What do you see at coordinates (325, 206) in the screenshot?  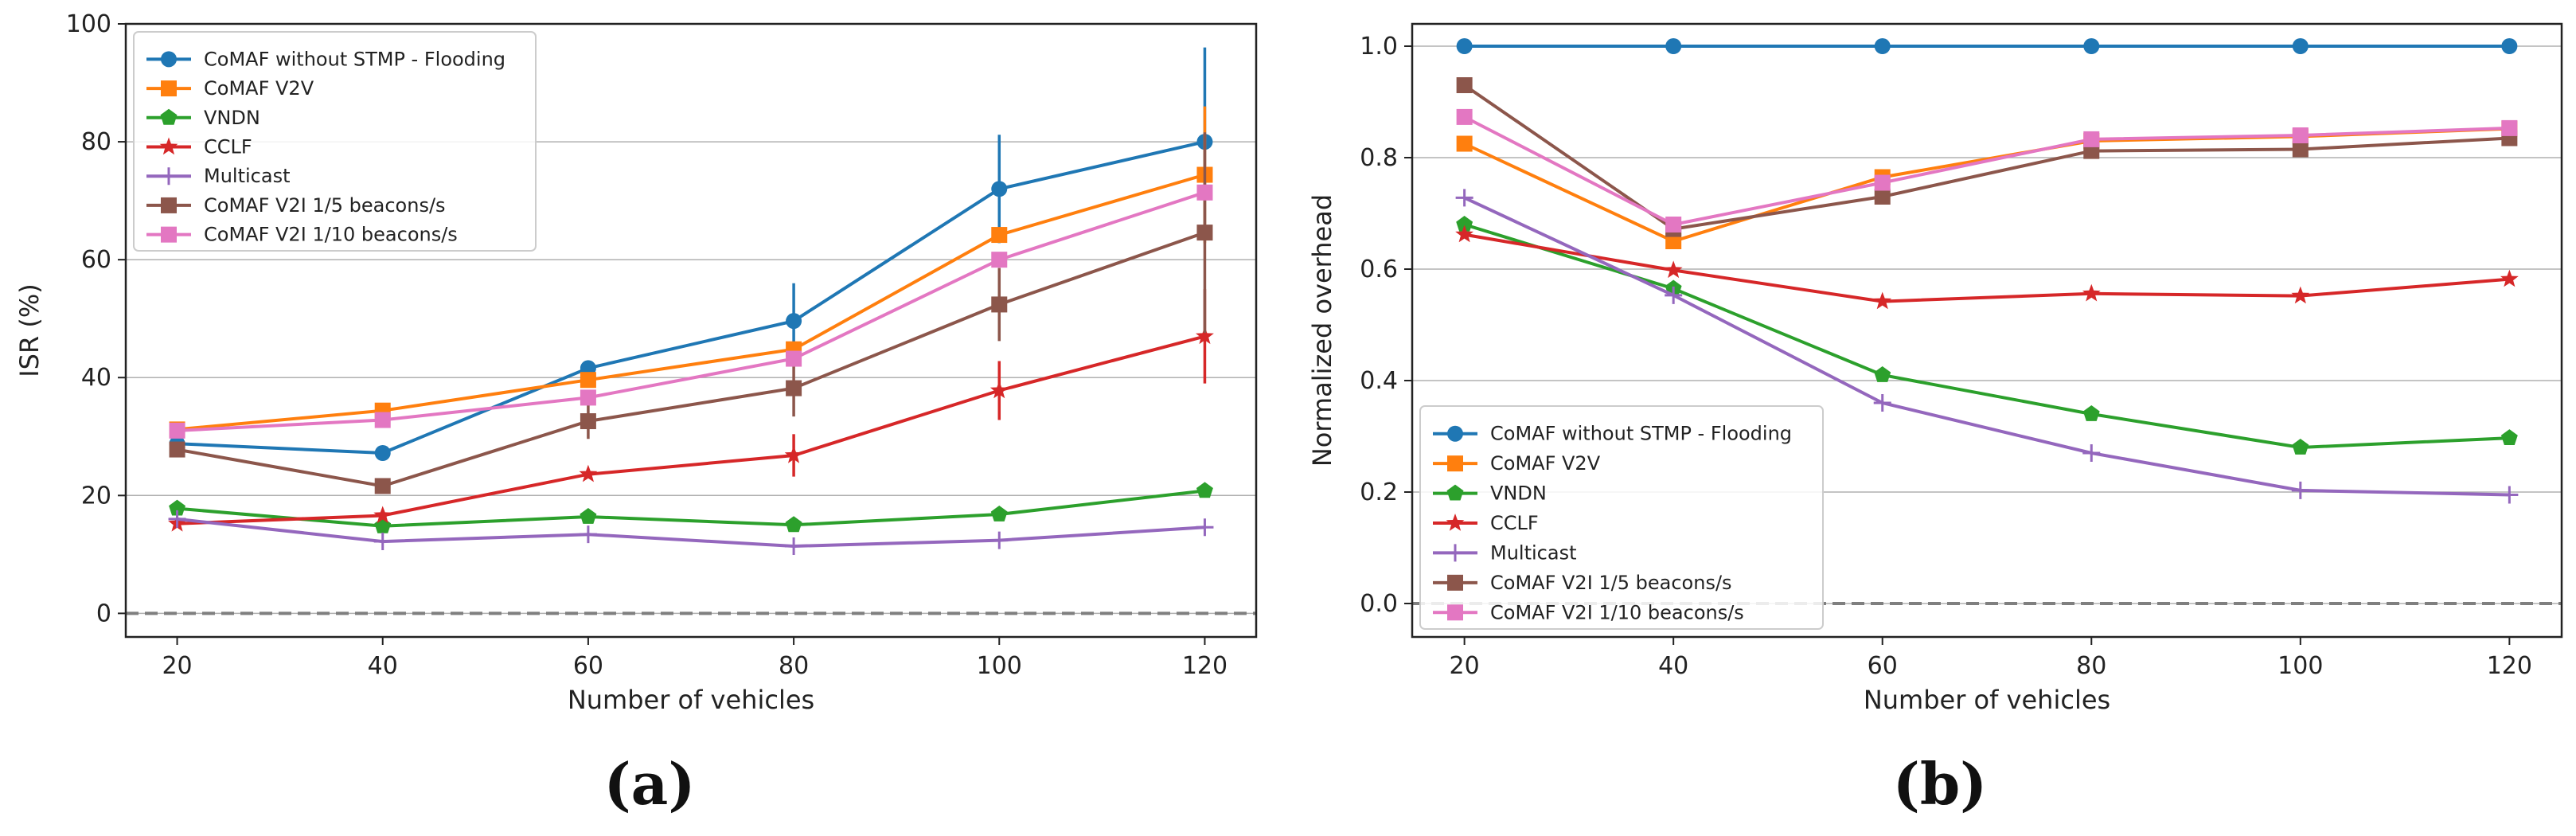 I see `legend-label: CoMAF V2I 1/5 beacons/s` at bounding box center [325, 206].